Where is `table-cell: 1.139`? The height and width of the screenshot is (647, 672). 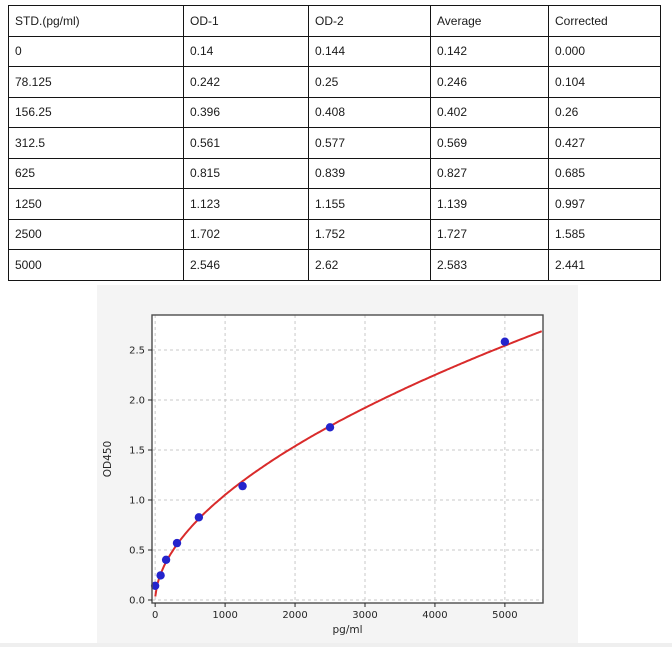 table-cell: 1.139 is located at coordinates (489, 204).